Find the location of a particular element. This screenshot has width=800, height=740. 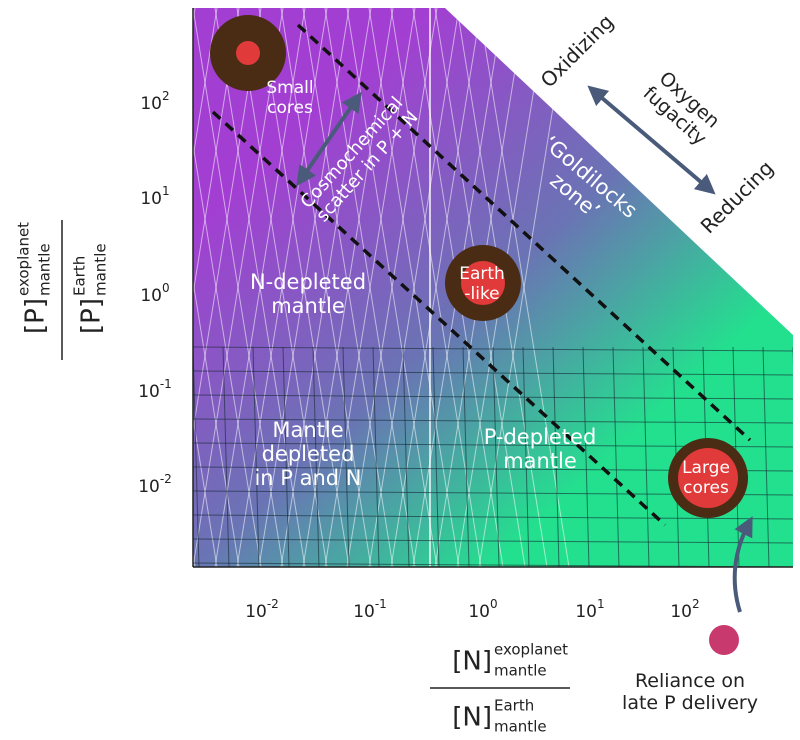

label-line: Earth is located at coordinates (482, 274).